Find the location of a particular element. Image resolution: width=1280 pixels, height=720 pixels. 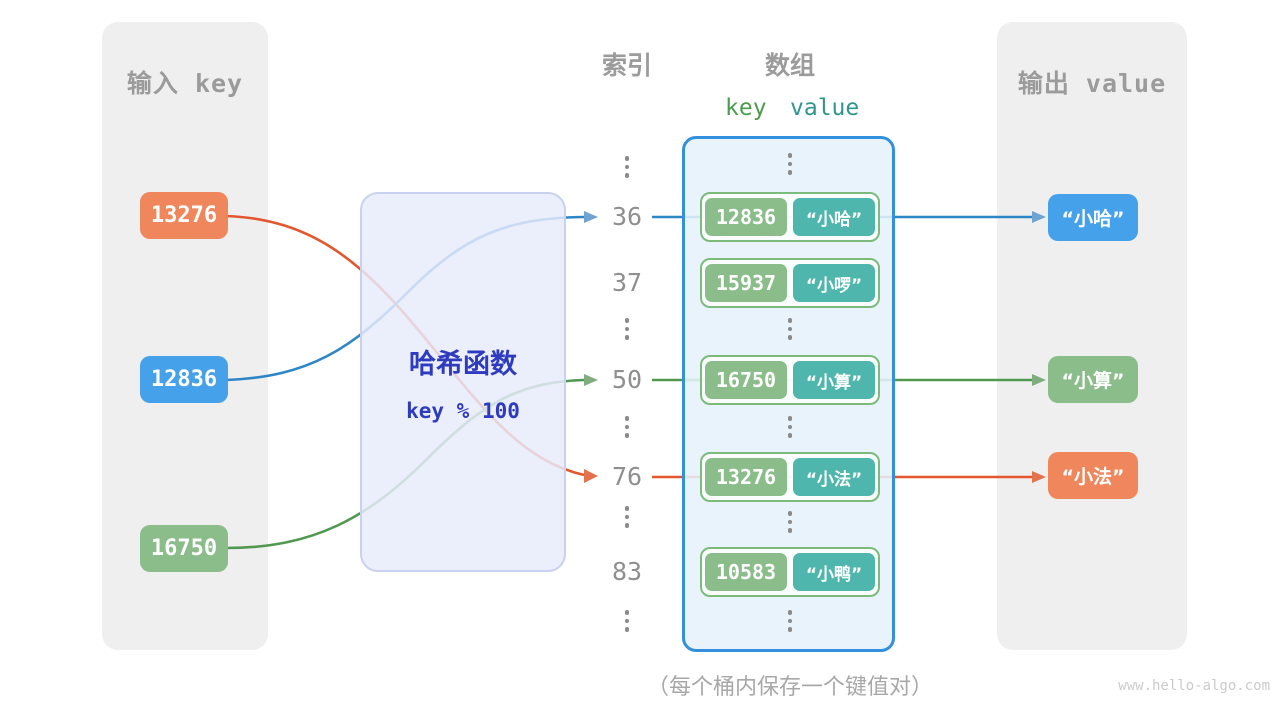

arrow-green-head-output is located at coordinates (1039, 380).